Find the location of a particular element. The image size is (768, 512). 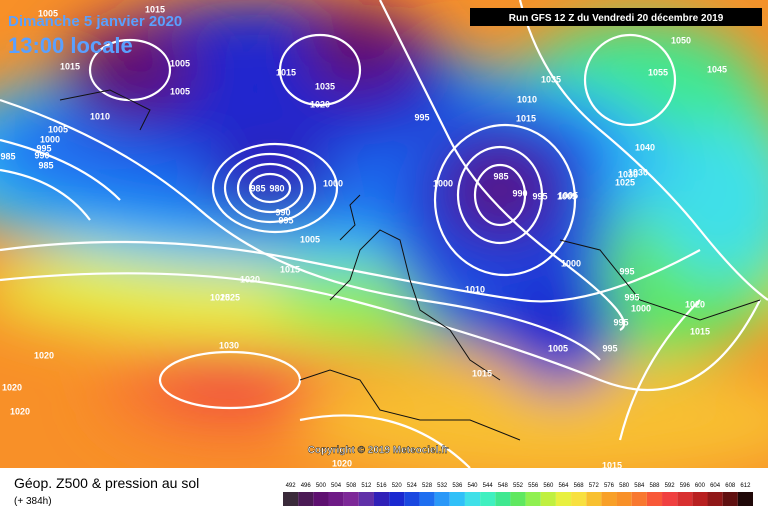

colorbar-label: 516 is located at coordinates (382, 486).